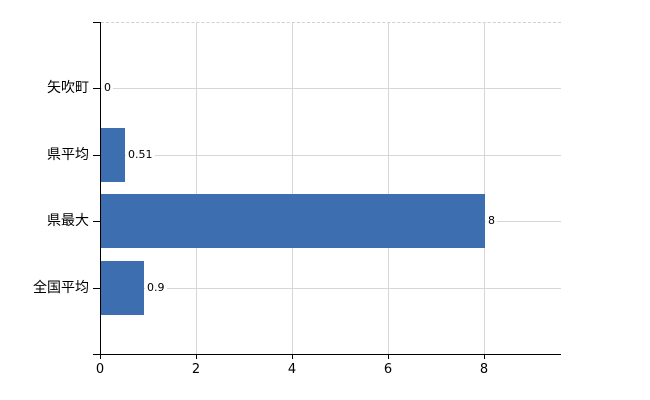 Image resolution: width=650 pixels, height=400 pixels. What do you see at coordinates (292, 369) in the screenshot?
I see `x-tick-label: 4` at bounding box center [292, 369].